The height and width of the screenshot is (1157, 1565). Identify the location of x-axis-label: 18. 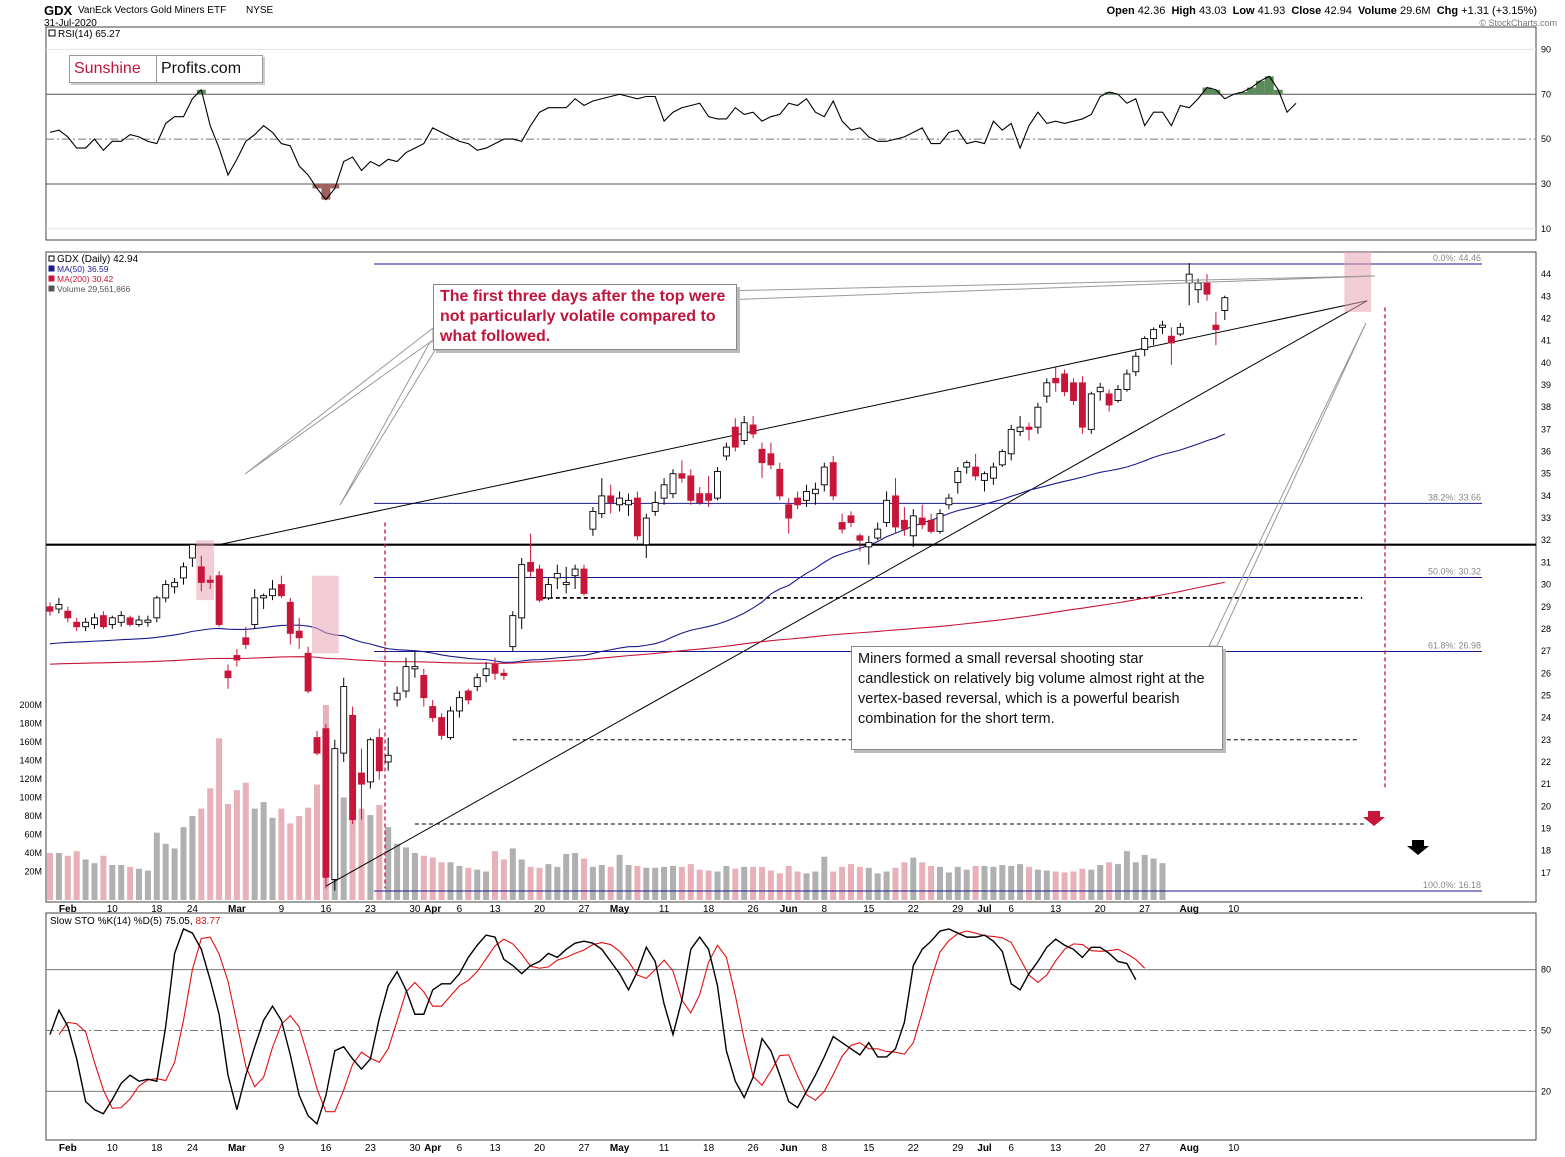
(709, 909).